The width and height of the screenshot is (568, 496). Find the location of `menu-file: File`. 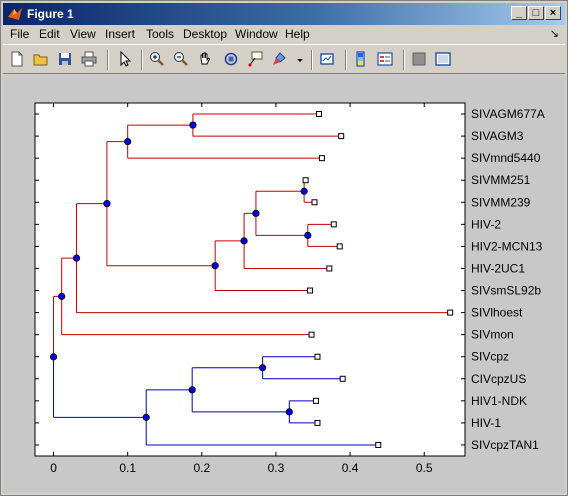

menu-file: File is located at coordinates (20, 34).